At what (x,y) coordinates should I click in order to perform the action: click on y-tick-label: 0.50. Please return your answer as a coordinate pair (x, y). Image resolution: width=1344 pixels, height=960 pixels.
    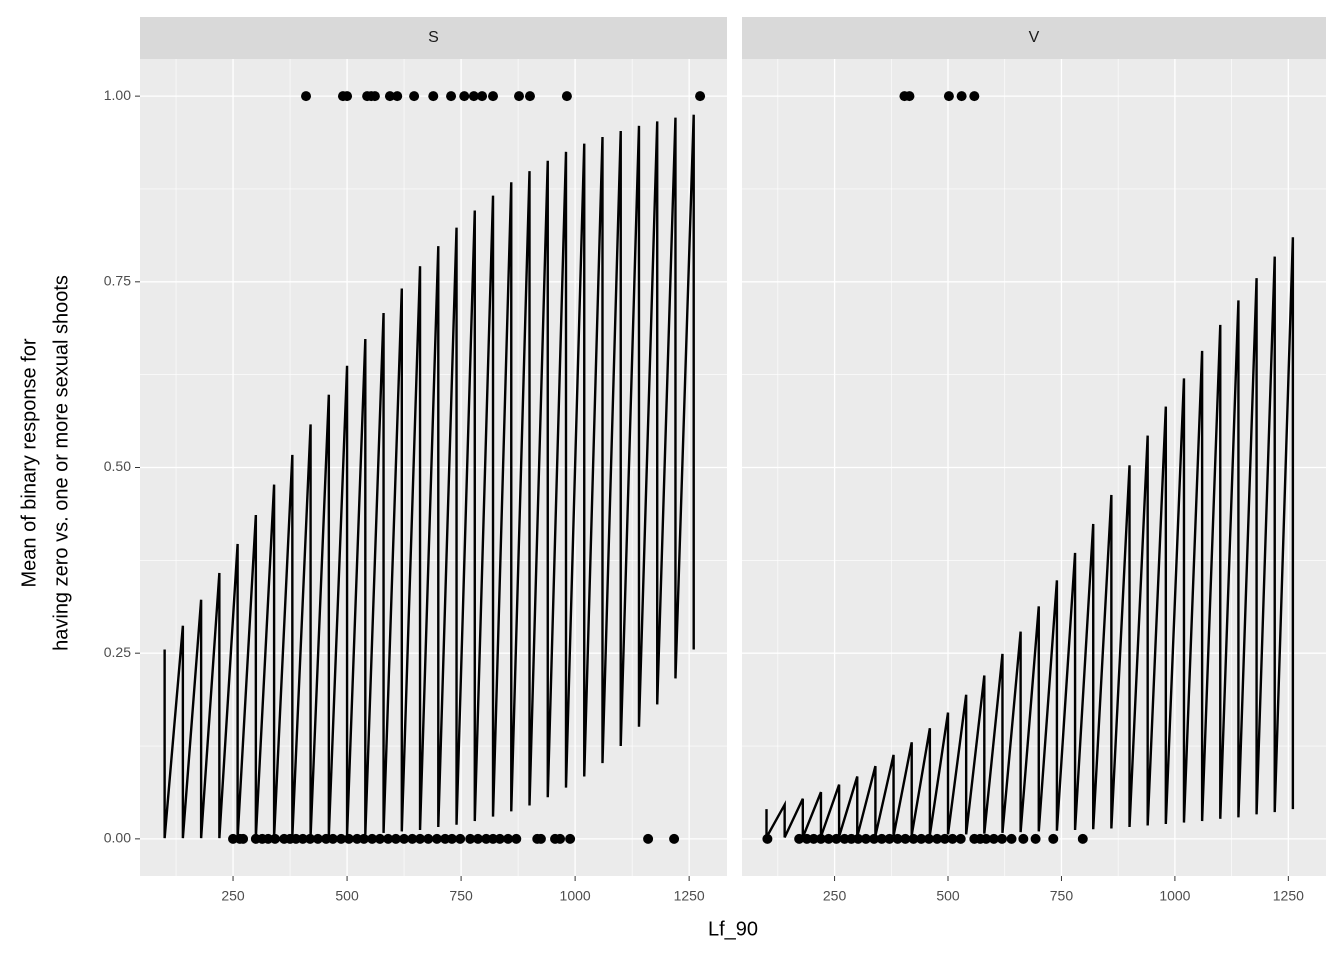
    Looking at the image, I should click on (117, 466).